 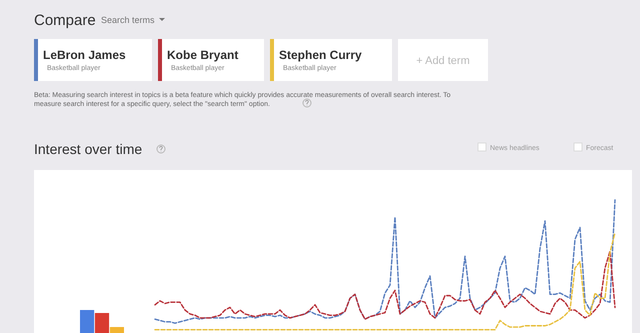 I want to click on text: + Add term, so click(x=443, y=61).